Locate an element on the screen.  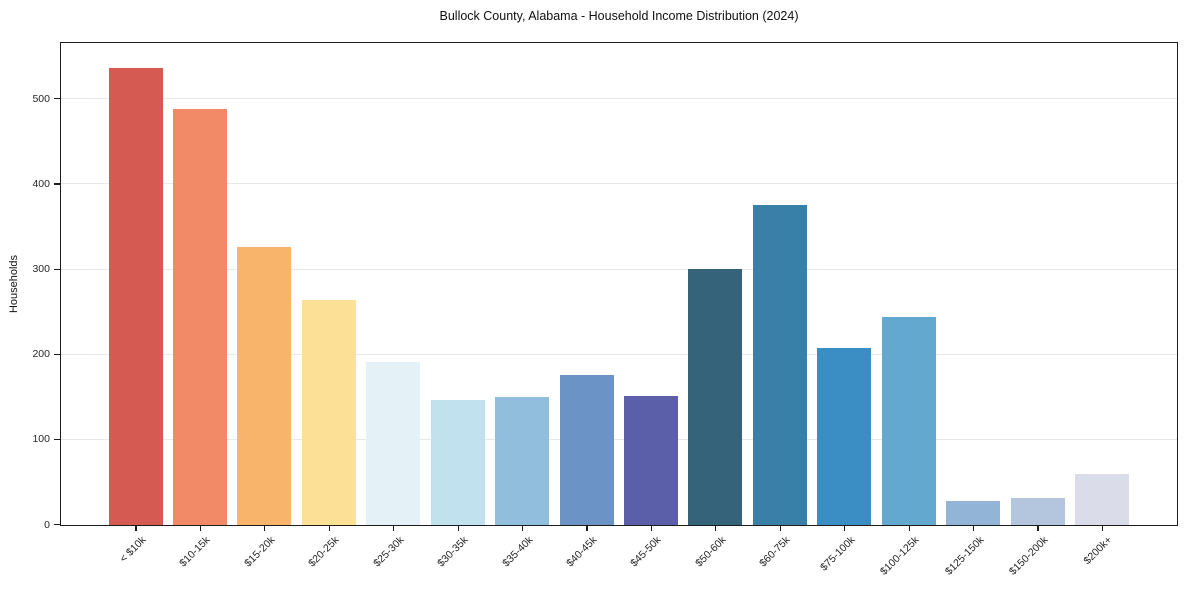
y-tick-label-500: 500 is located at coordinates (41, 98).